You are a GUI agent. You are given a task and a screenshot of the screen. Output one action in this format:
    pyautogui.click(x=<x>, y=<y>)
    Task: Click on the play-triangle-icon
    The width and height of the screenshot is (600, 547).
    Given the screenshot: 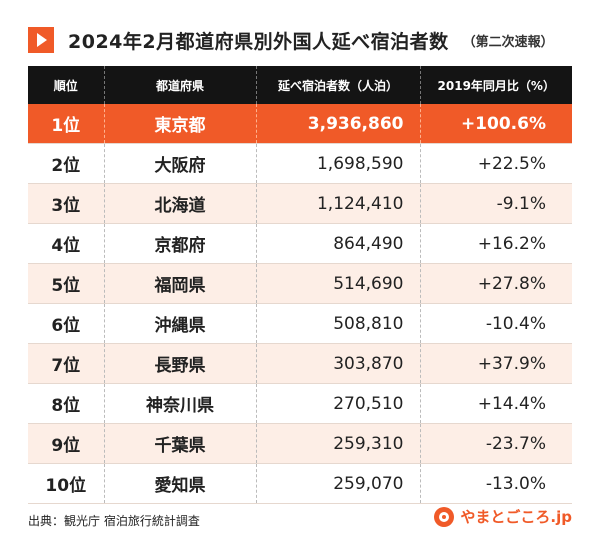 What is the action you would take?
    pyautogui.click(x=41, y=40)
    